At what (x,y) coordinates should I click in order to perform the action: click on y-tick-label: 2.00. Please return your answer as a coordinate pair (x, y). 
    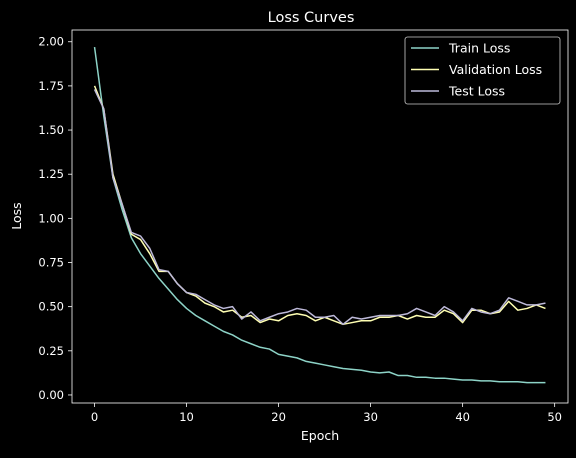
    Looking at the image, I should click on (51, 42).